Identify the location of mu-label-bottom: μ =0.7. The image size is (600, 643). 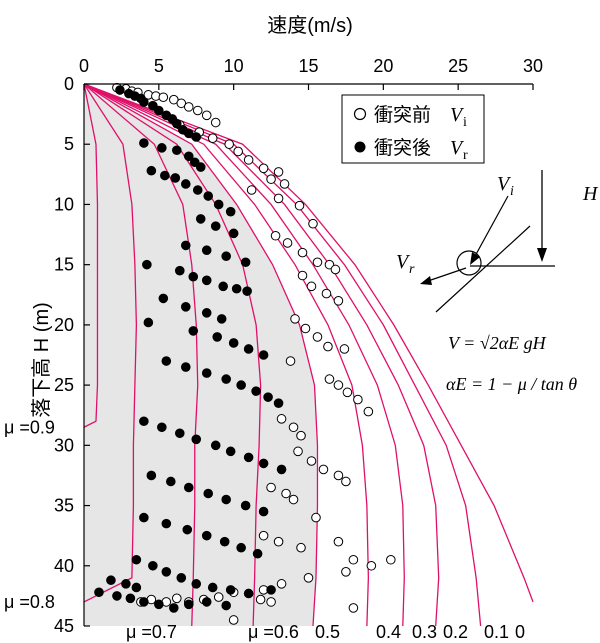
(151, 632).